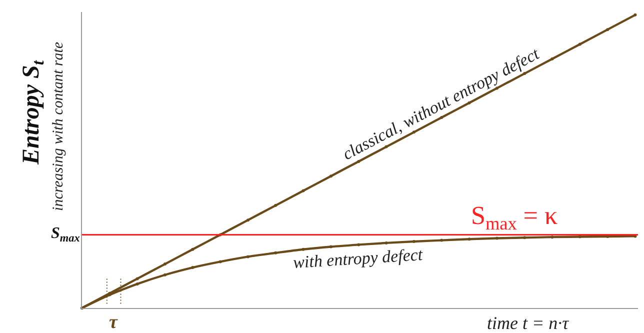 The width and height of the screenshot is (644, 333). What do you see at coordinates (528, 323) in the screenshot?
I see `x-axis-title: time t = n·τ` at bounding box center [528, 323].